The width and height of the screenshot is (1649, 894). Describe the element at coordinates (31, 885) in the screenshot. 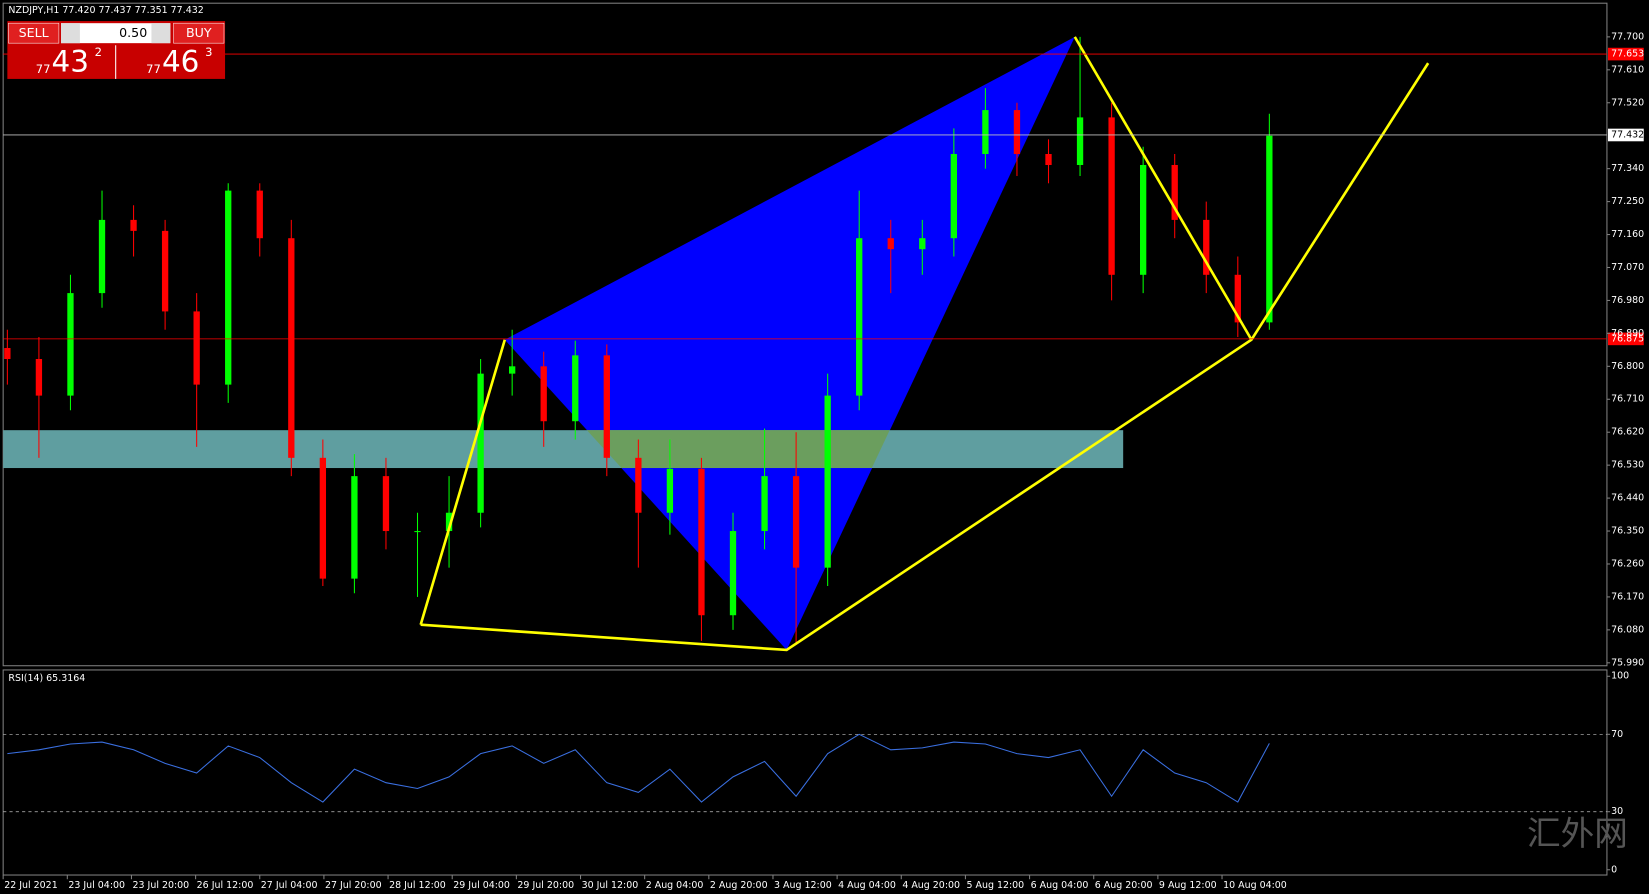

I see `x-tick-label: 22 Jul 2021` at that location.